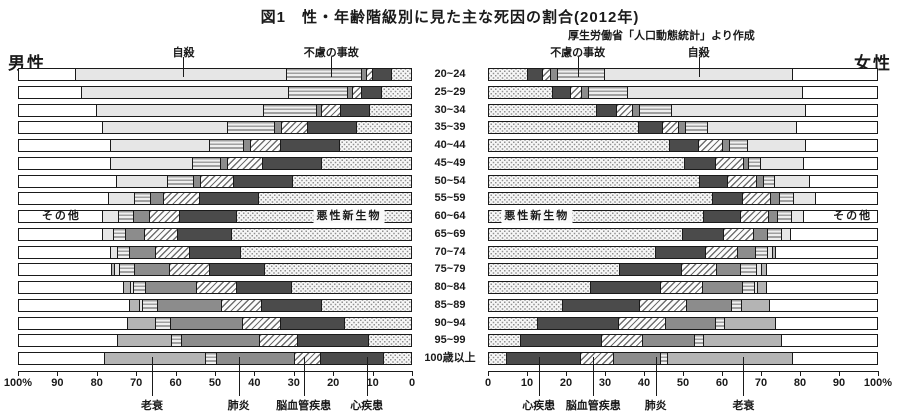 This screenshot has height=418, width=900. What do you see at coordinates (215, 128) in the screenshot?
I see `bar-row-male-35~39` at bounding box center [215, 128].